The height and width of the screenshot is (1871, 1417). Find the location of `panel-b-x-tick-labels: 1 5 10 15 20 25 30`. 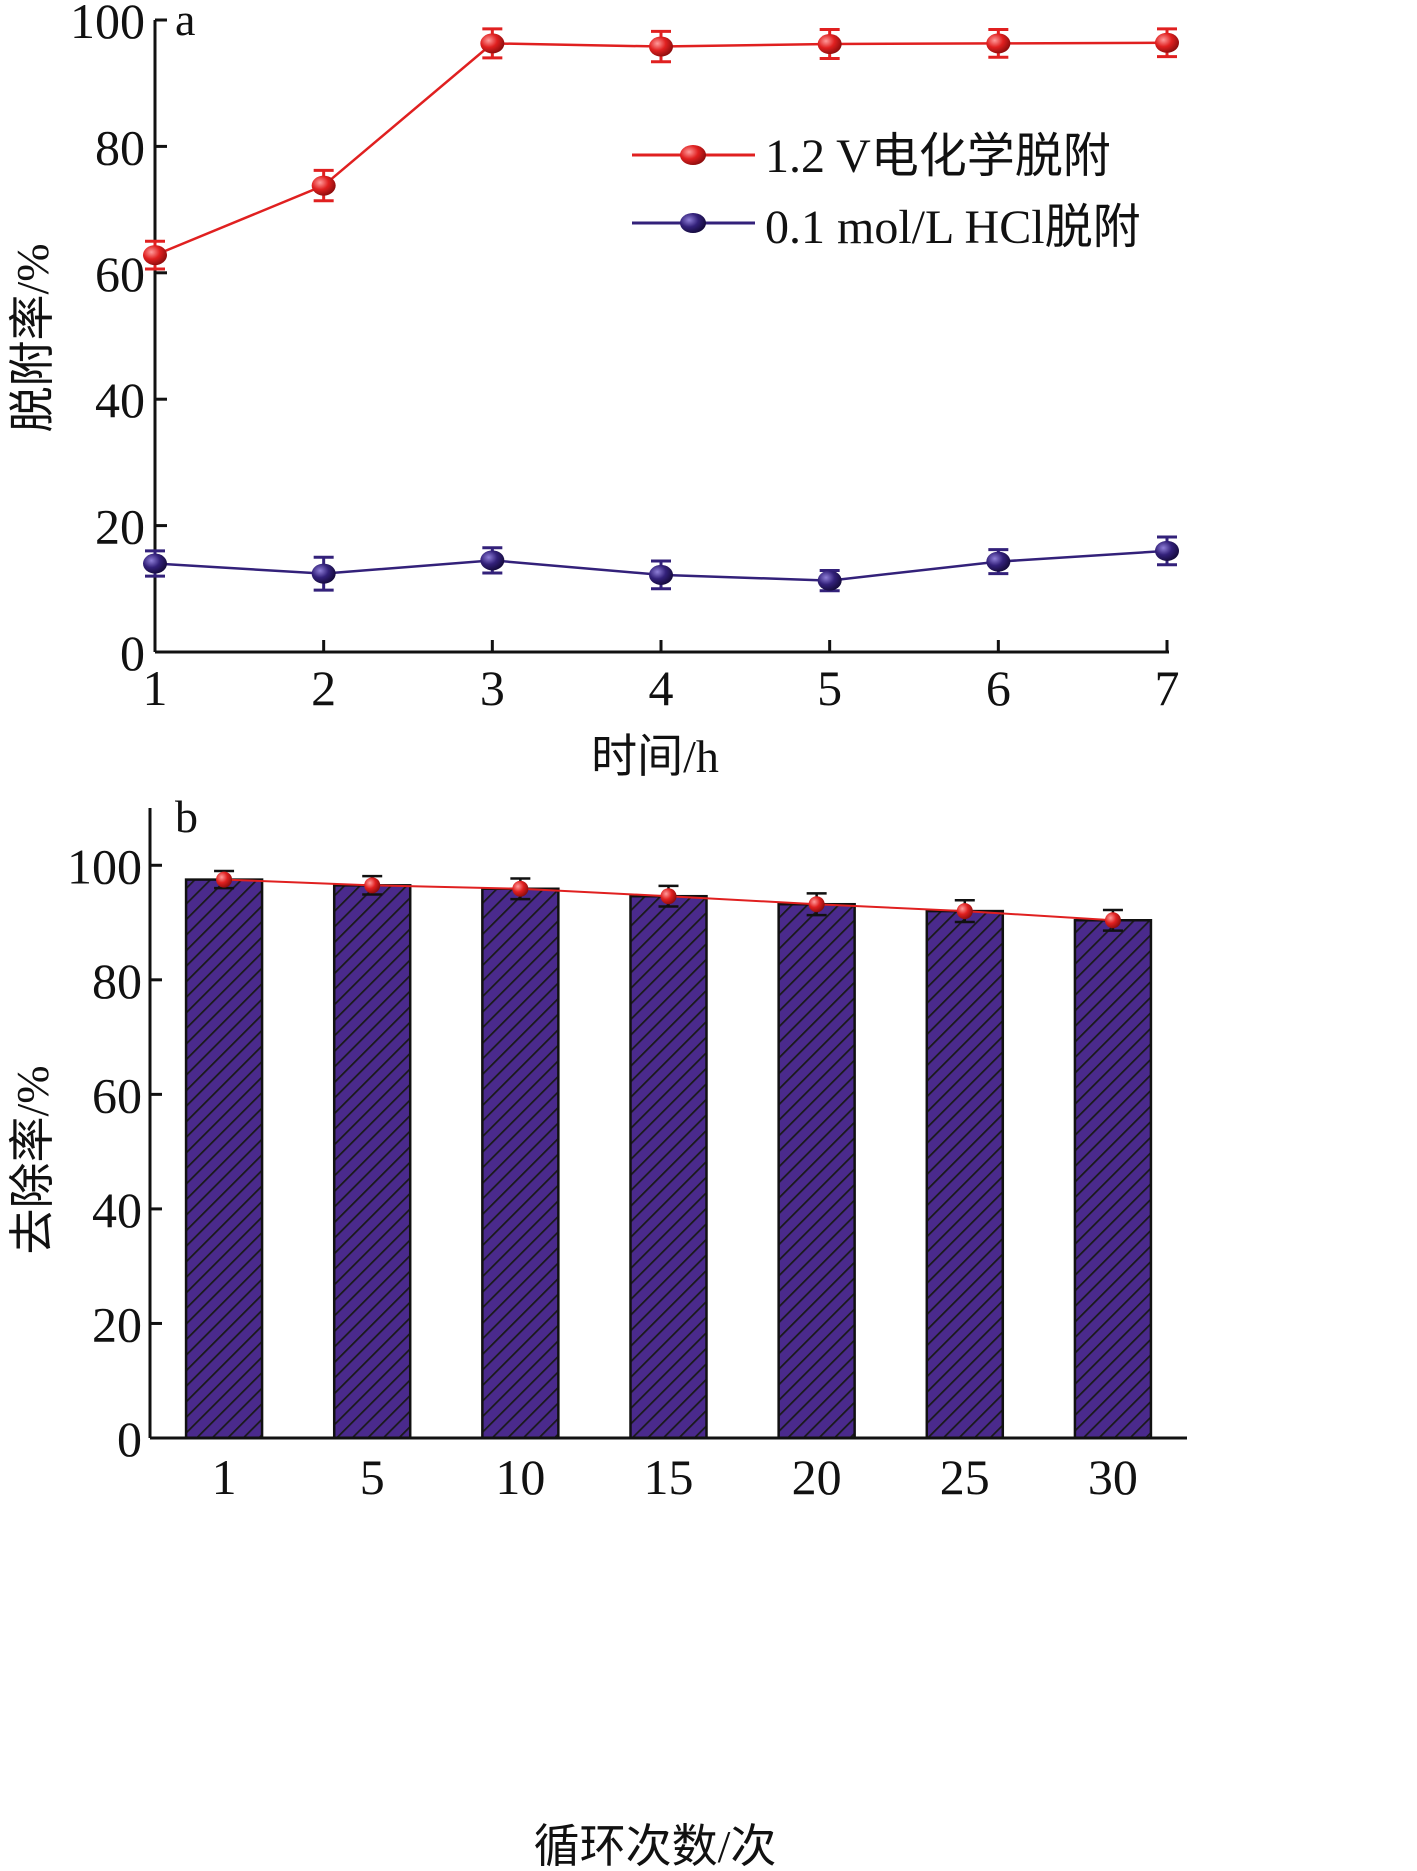

panel-b-x-tick-labels: 1 5 10 15 20 25 30 is located at coordinates (675, 1477).